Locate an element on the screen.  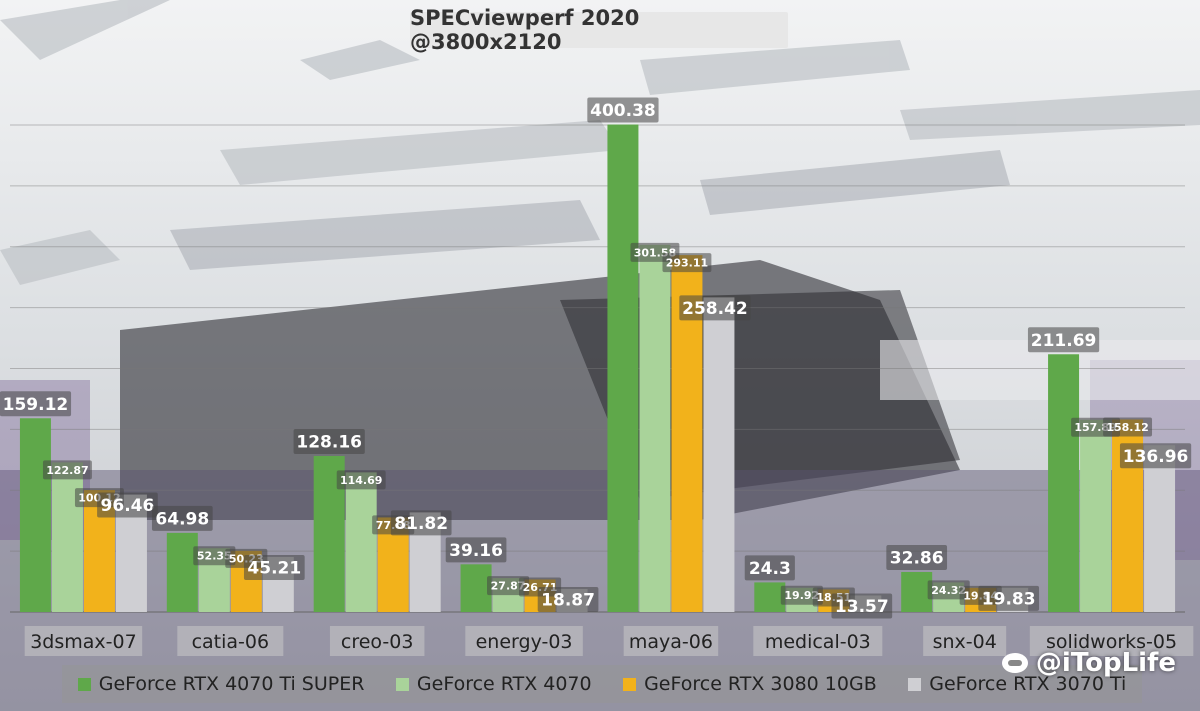
category-label-text: 3dsmax-07 is located at coordinates (83, 642).